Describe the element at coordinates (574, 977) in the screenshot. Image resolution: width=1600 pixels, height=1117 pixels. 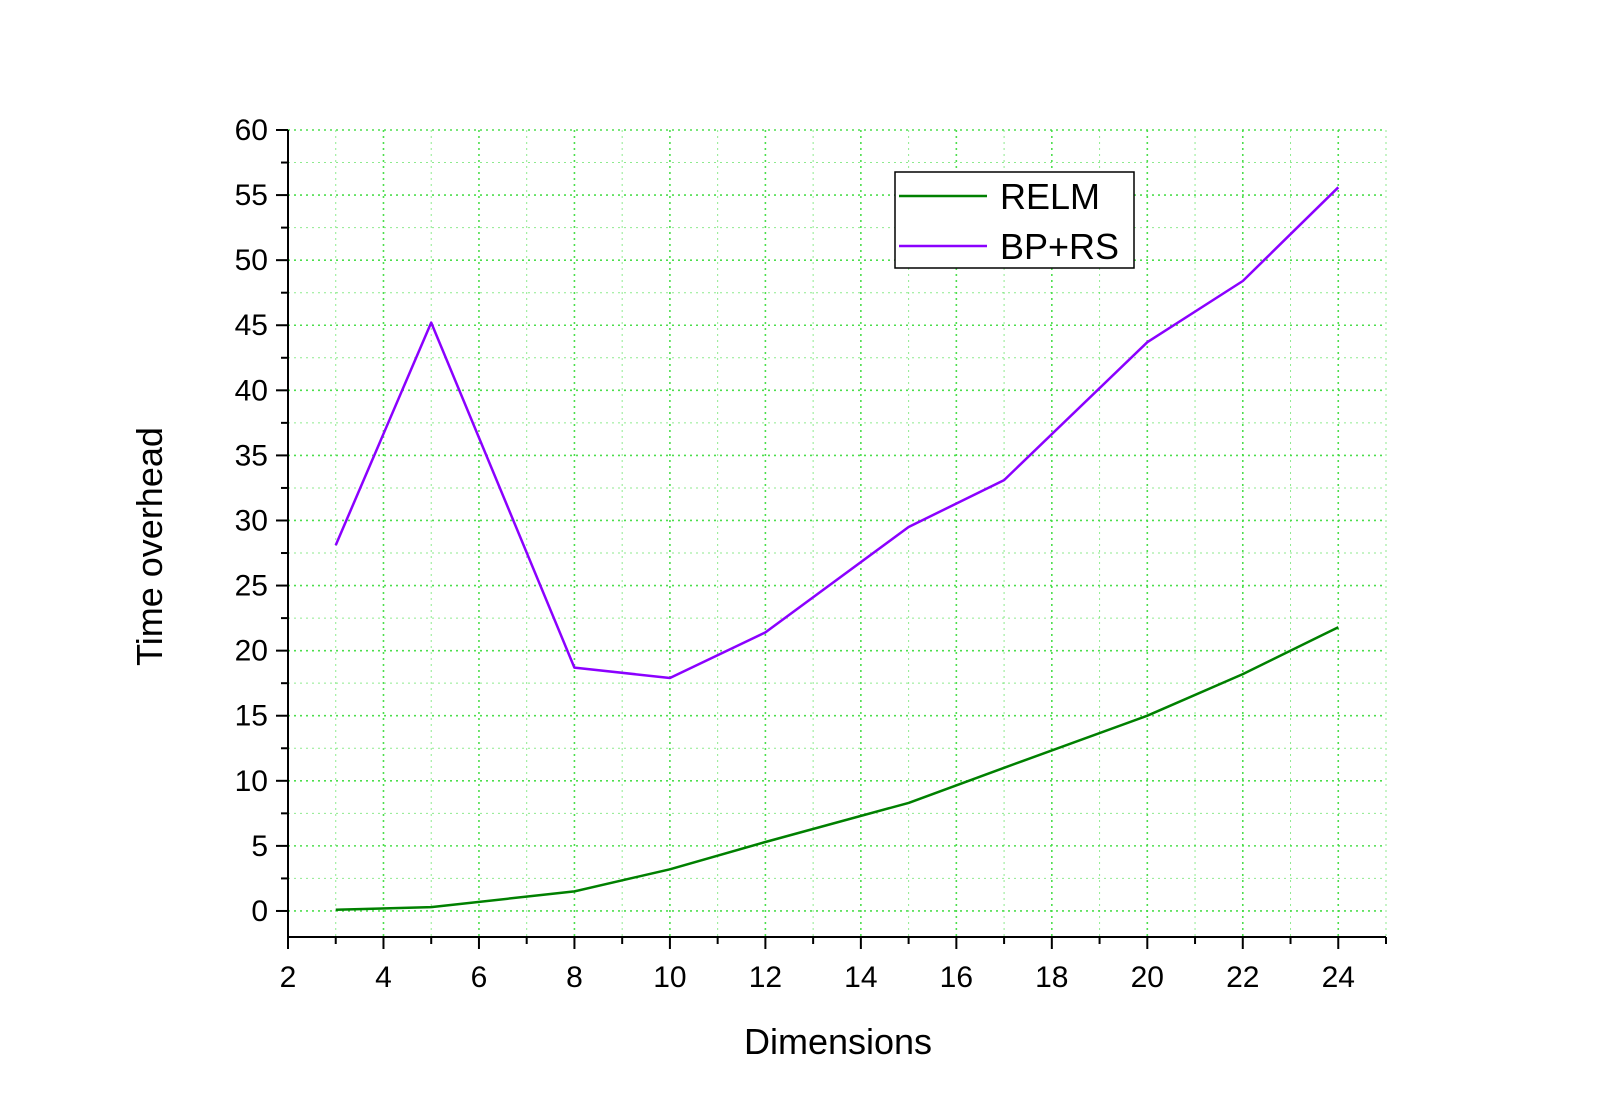
I see `x-tick-label: 8` at that location.